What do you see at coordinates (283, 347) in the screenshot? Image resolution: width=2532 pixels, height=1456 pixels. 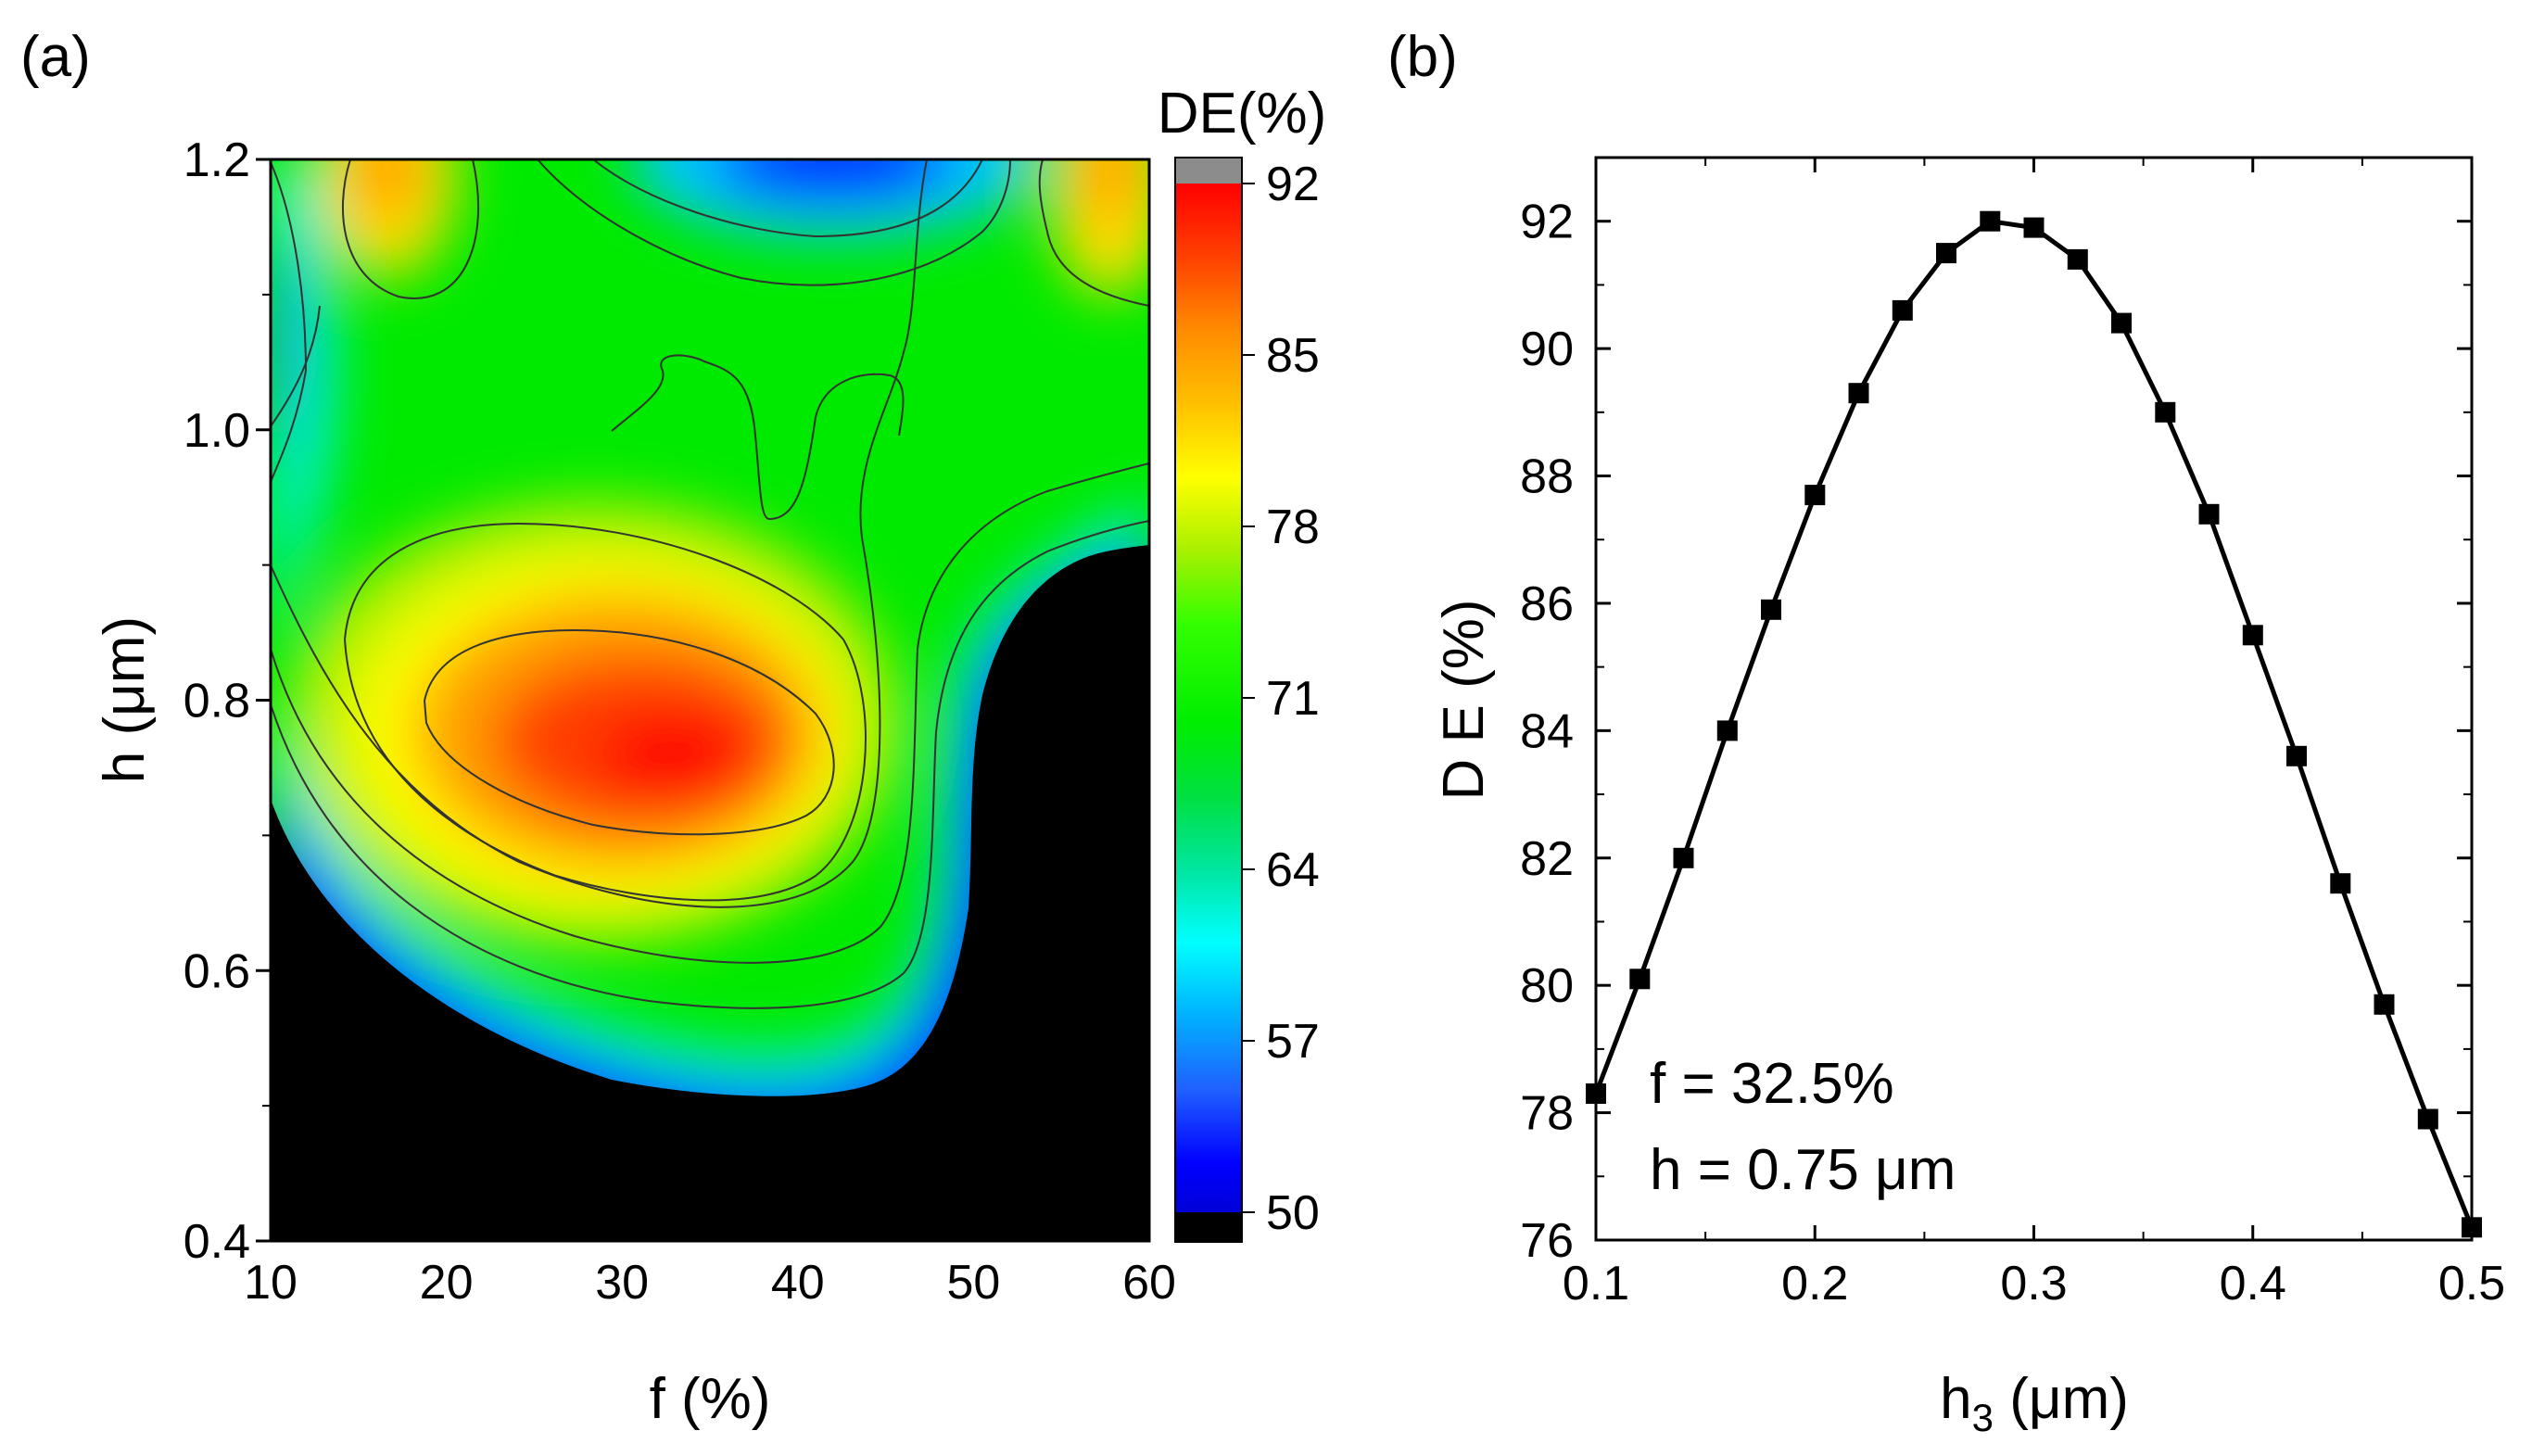 I see `contour-blue-left` at bounding box center [283, 347].